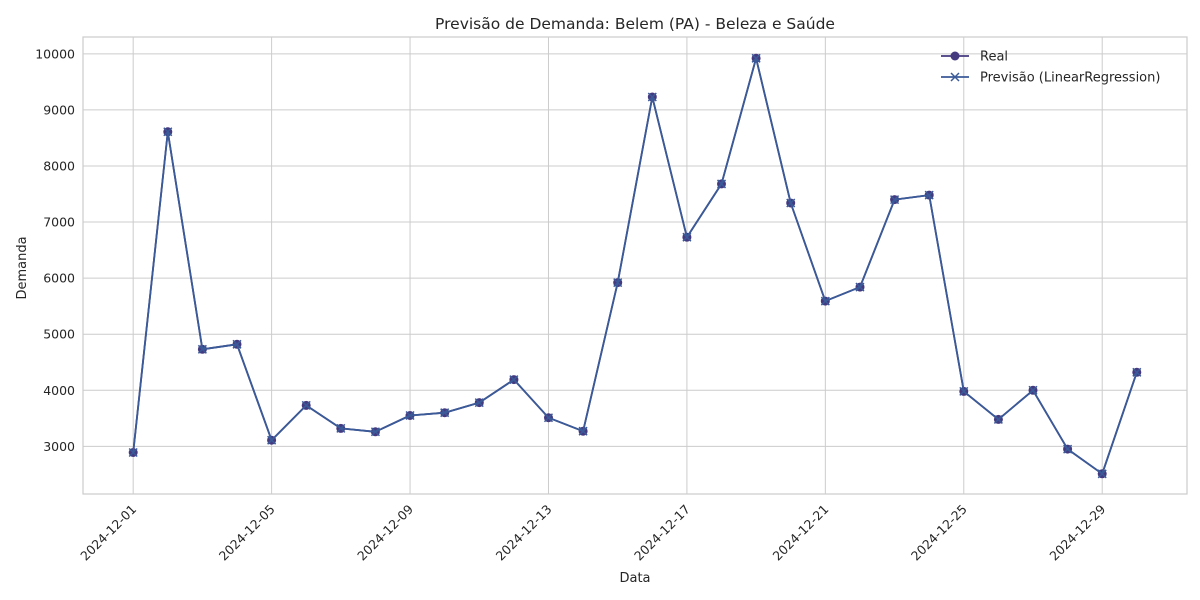 The image size is (1200, 600). What do you see at coordinates (955, 77) in the screenshot?
I see `legend-forecast-marker` at bounding box center [955, 77].